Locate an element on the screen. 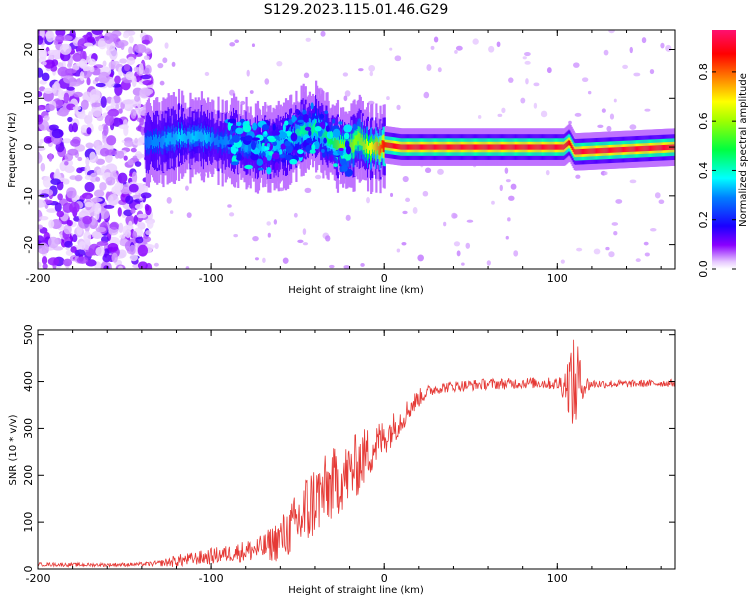 This screenshot has height=600, width=750. colorbar-label: Normalized spectral amplitude is located at coordinates (743, 150).